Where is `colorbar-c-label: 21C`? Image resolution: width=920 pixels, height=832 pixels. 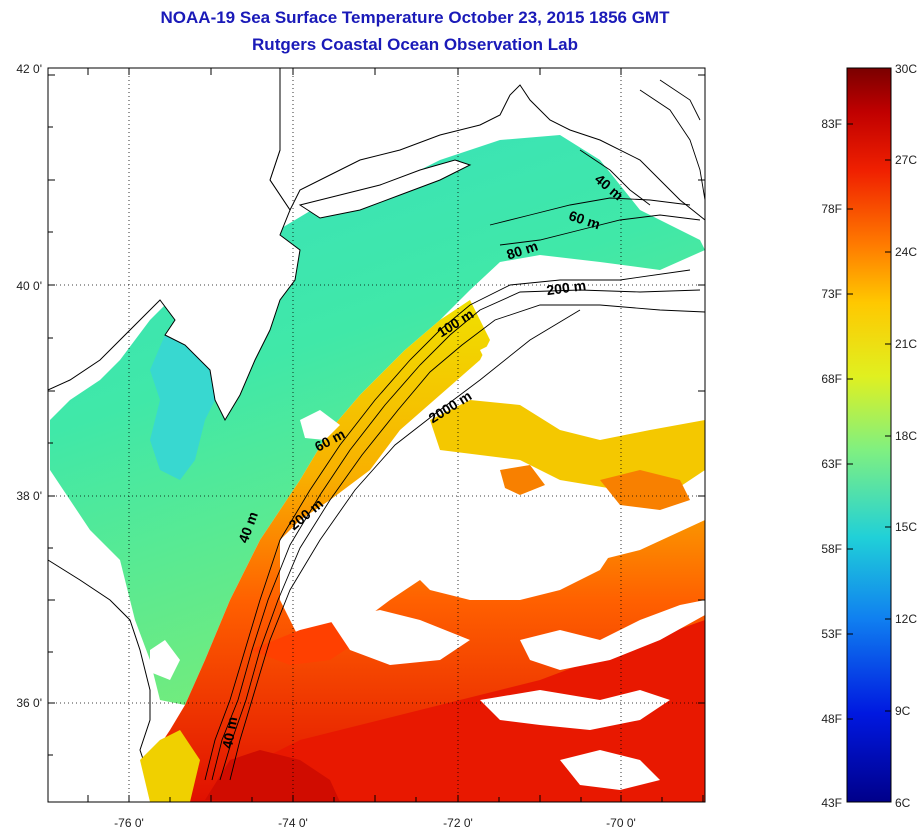
colorbar-c-label: 21C is located at coordinates (906, 344).